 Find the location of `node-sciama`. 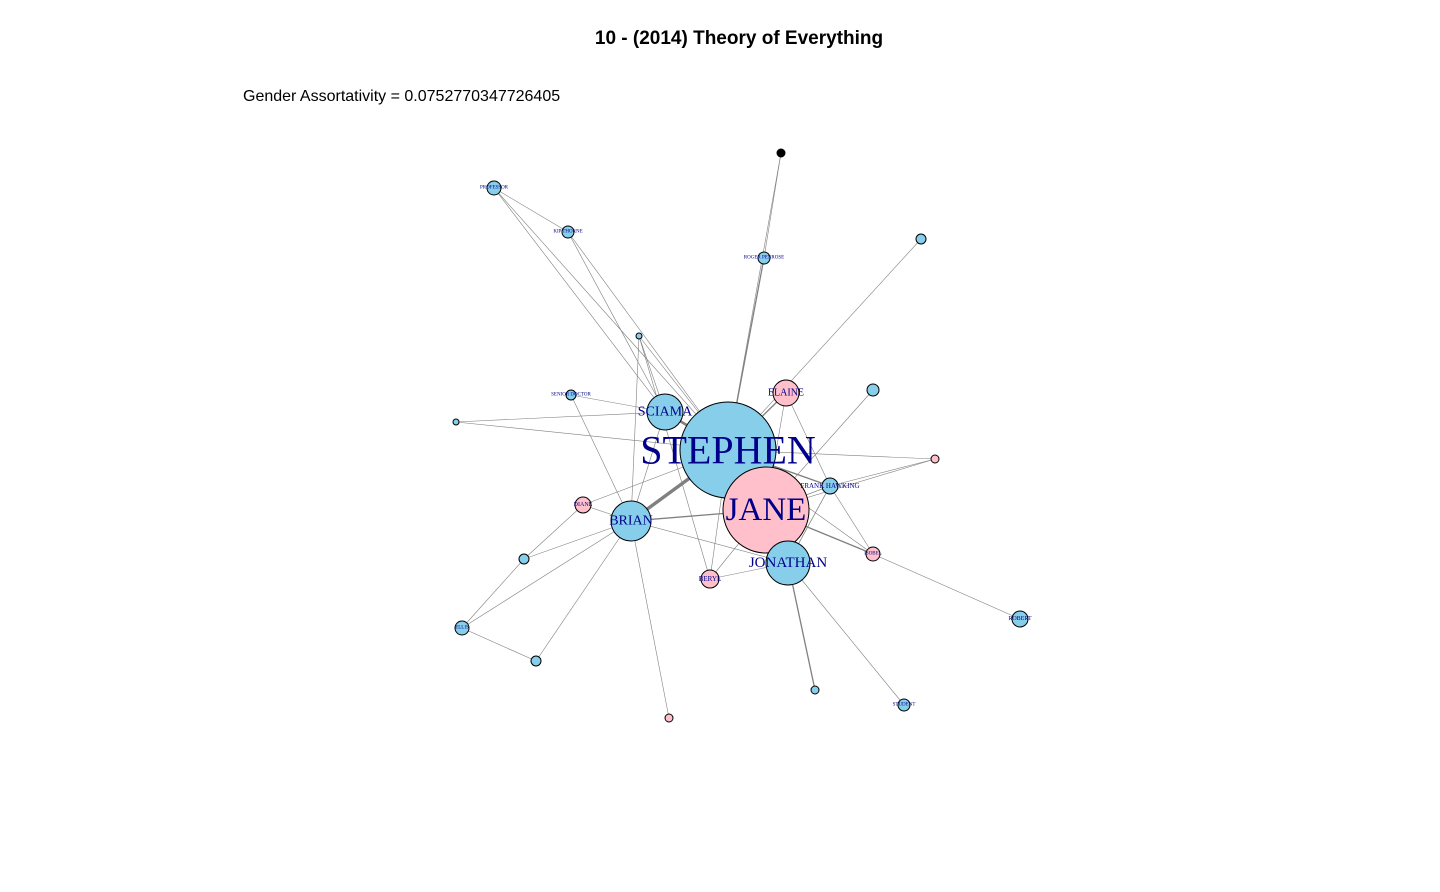

node-sciama is located at coordinates (665, 412).